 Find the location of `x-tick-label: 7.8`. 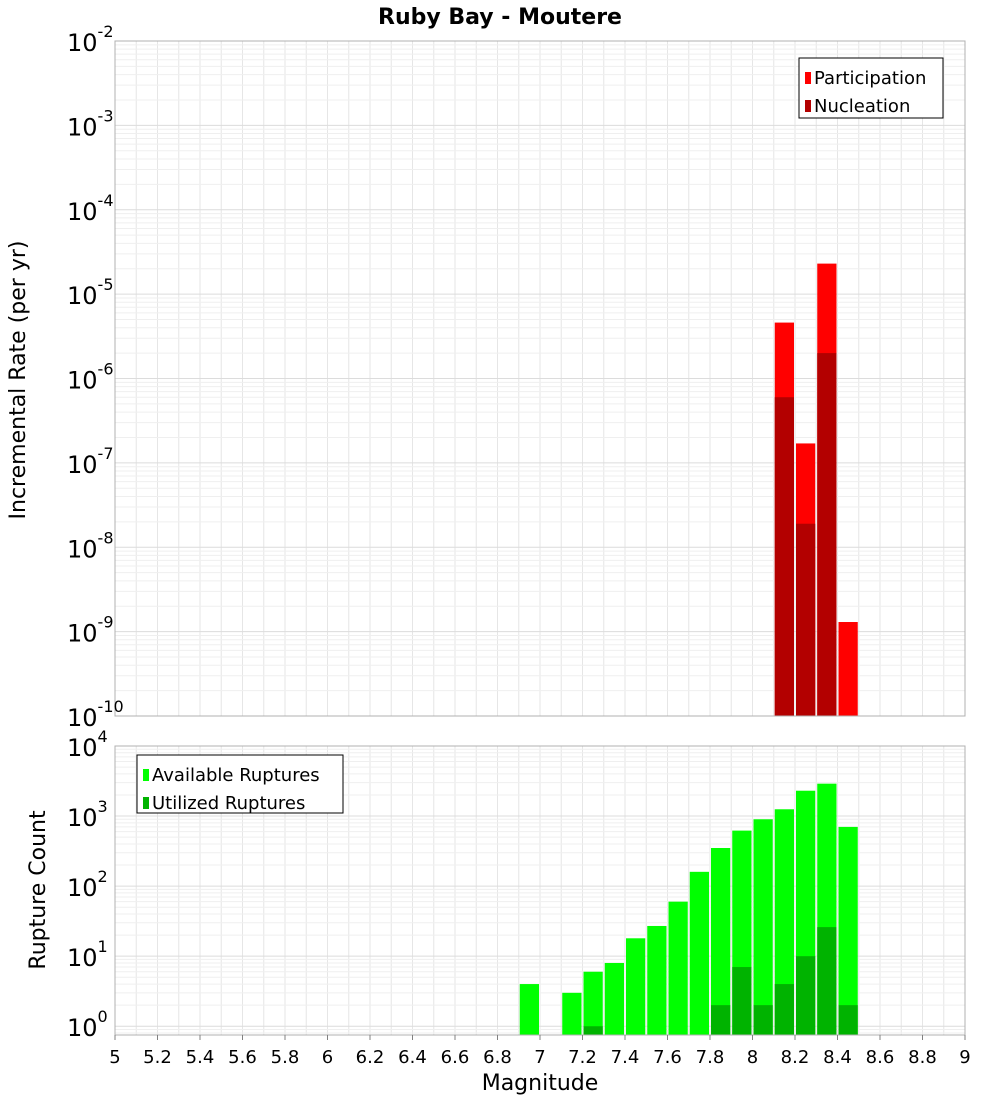

x-tick-label: 7.8 is located at coordinates (710, 1057).